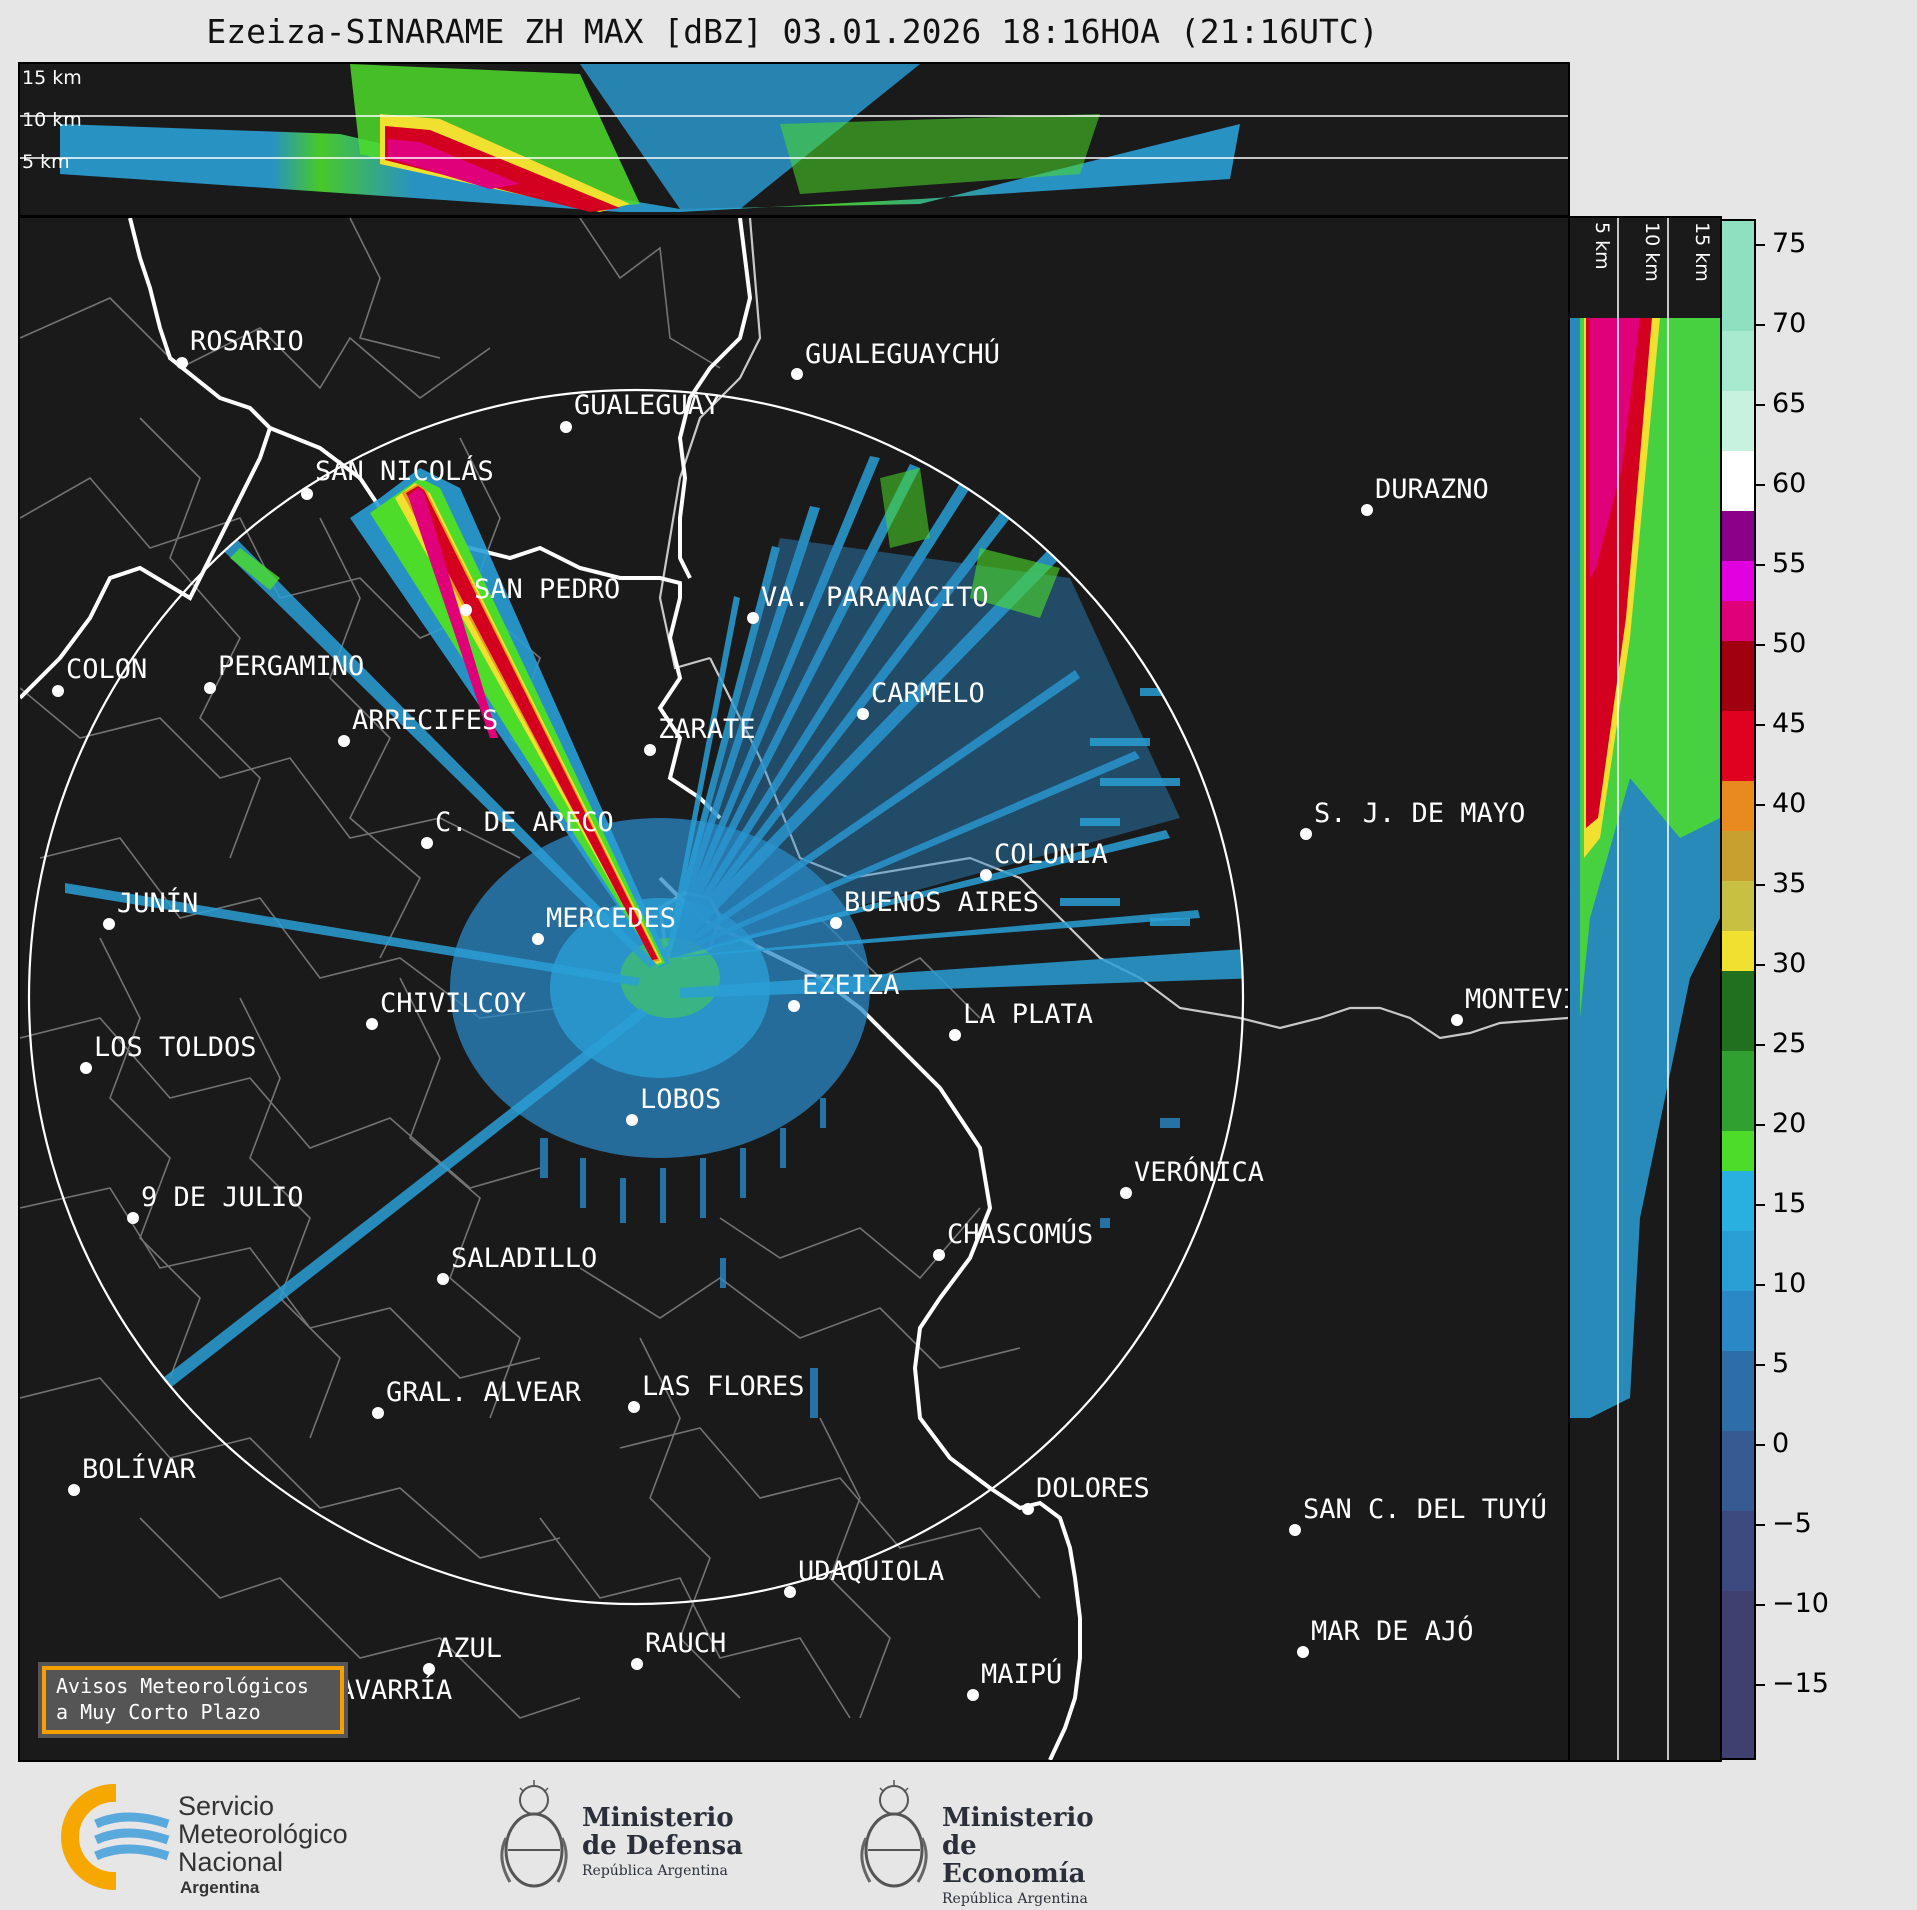 The width and height of the screenshot is (1917, 1910). What do you see at coordinates (1780, 483) in the screenshot?
I see `colorbar-tick: 60` at bounding box center [1780, 483].